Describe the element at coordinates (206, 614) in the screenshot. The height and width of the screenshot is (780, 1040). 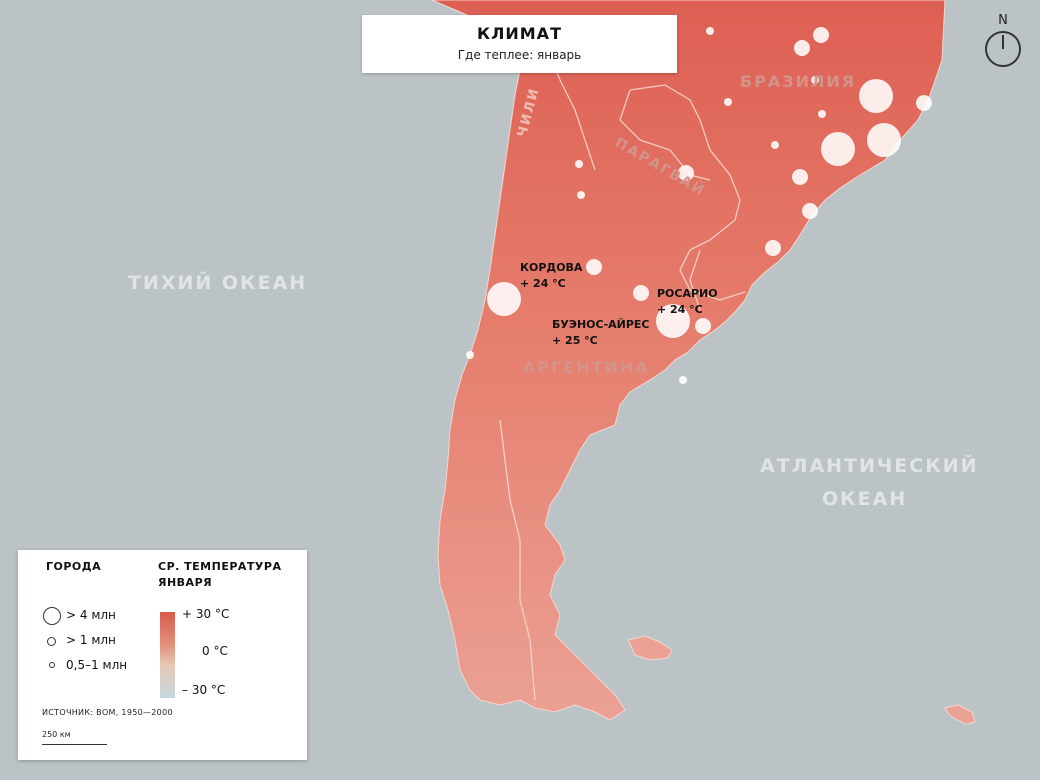
I see `legend-temp-high: + 30 °С` at that location.